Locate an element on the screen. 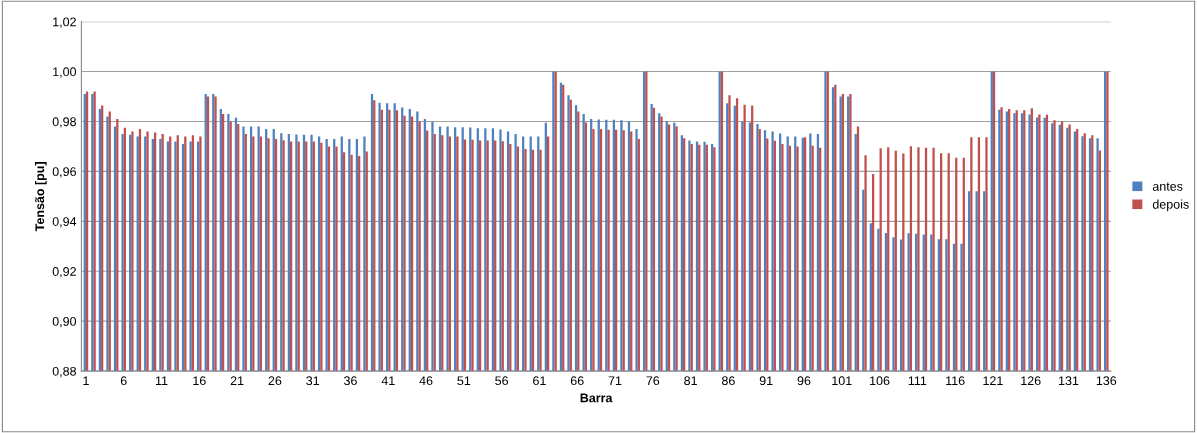 The height and width of the screenshot is (433, 1197). x-tick-label: 56 is located at coordinates (502, 381).